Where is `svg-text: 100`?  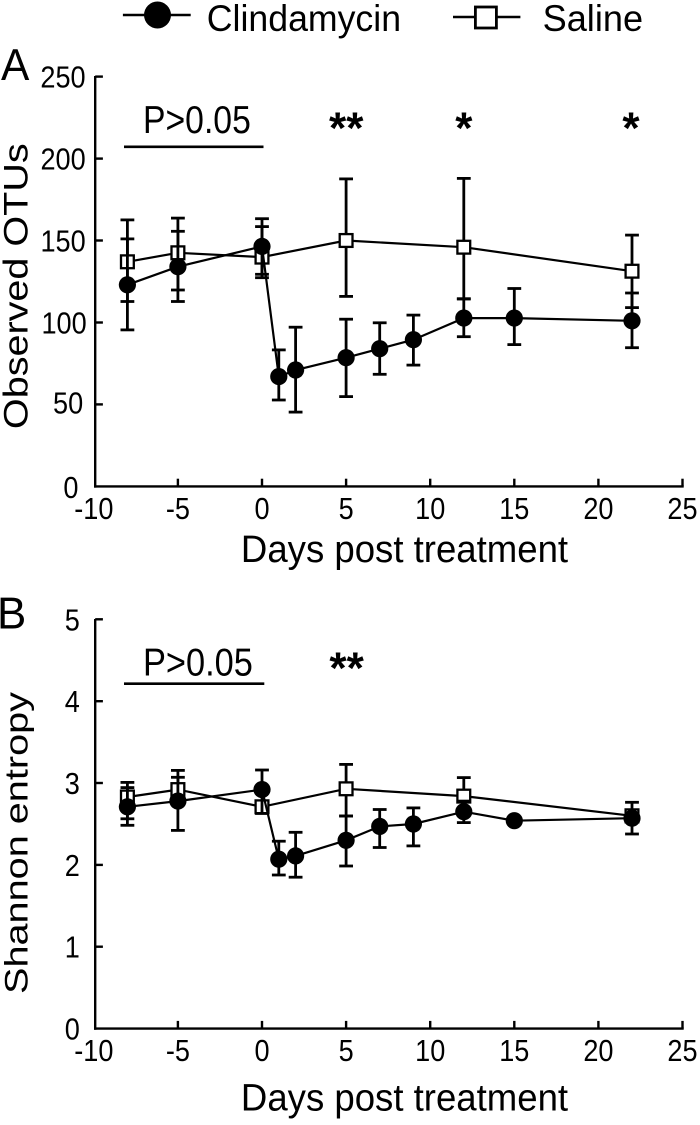
svg-text: 100 is located at coordinates (63, 324).